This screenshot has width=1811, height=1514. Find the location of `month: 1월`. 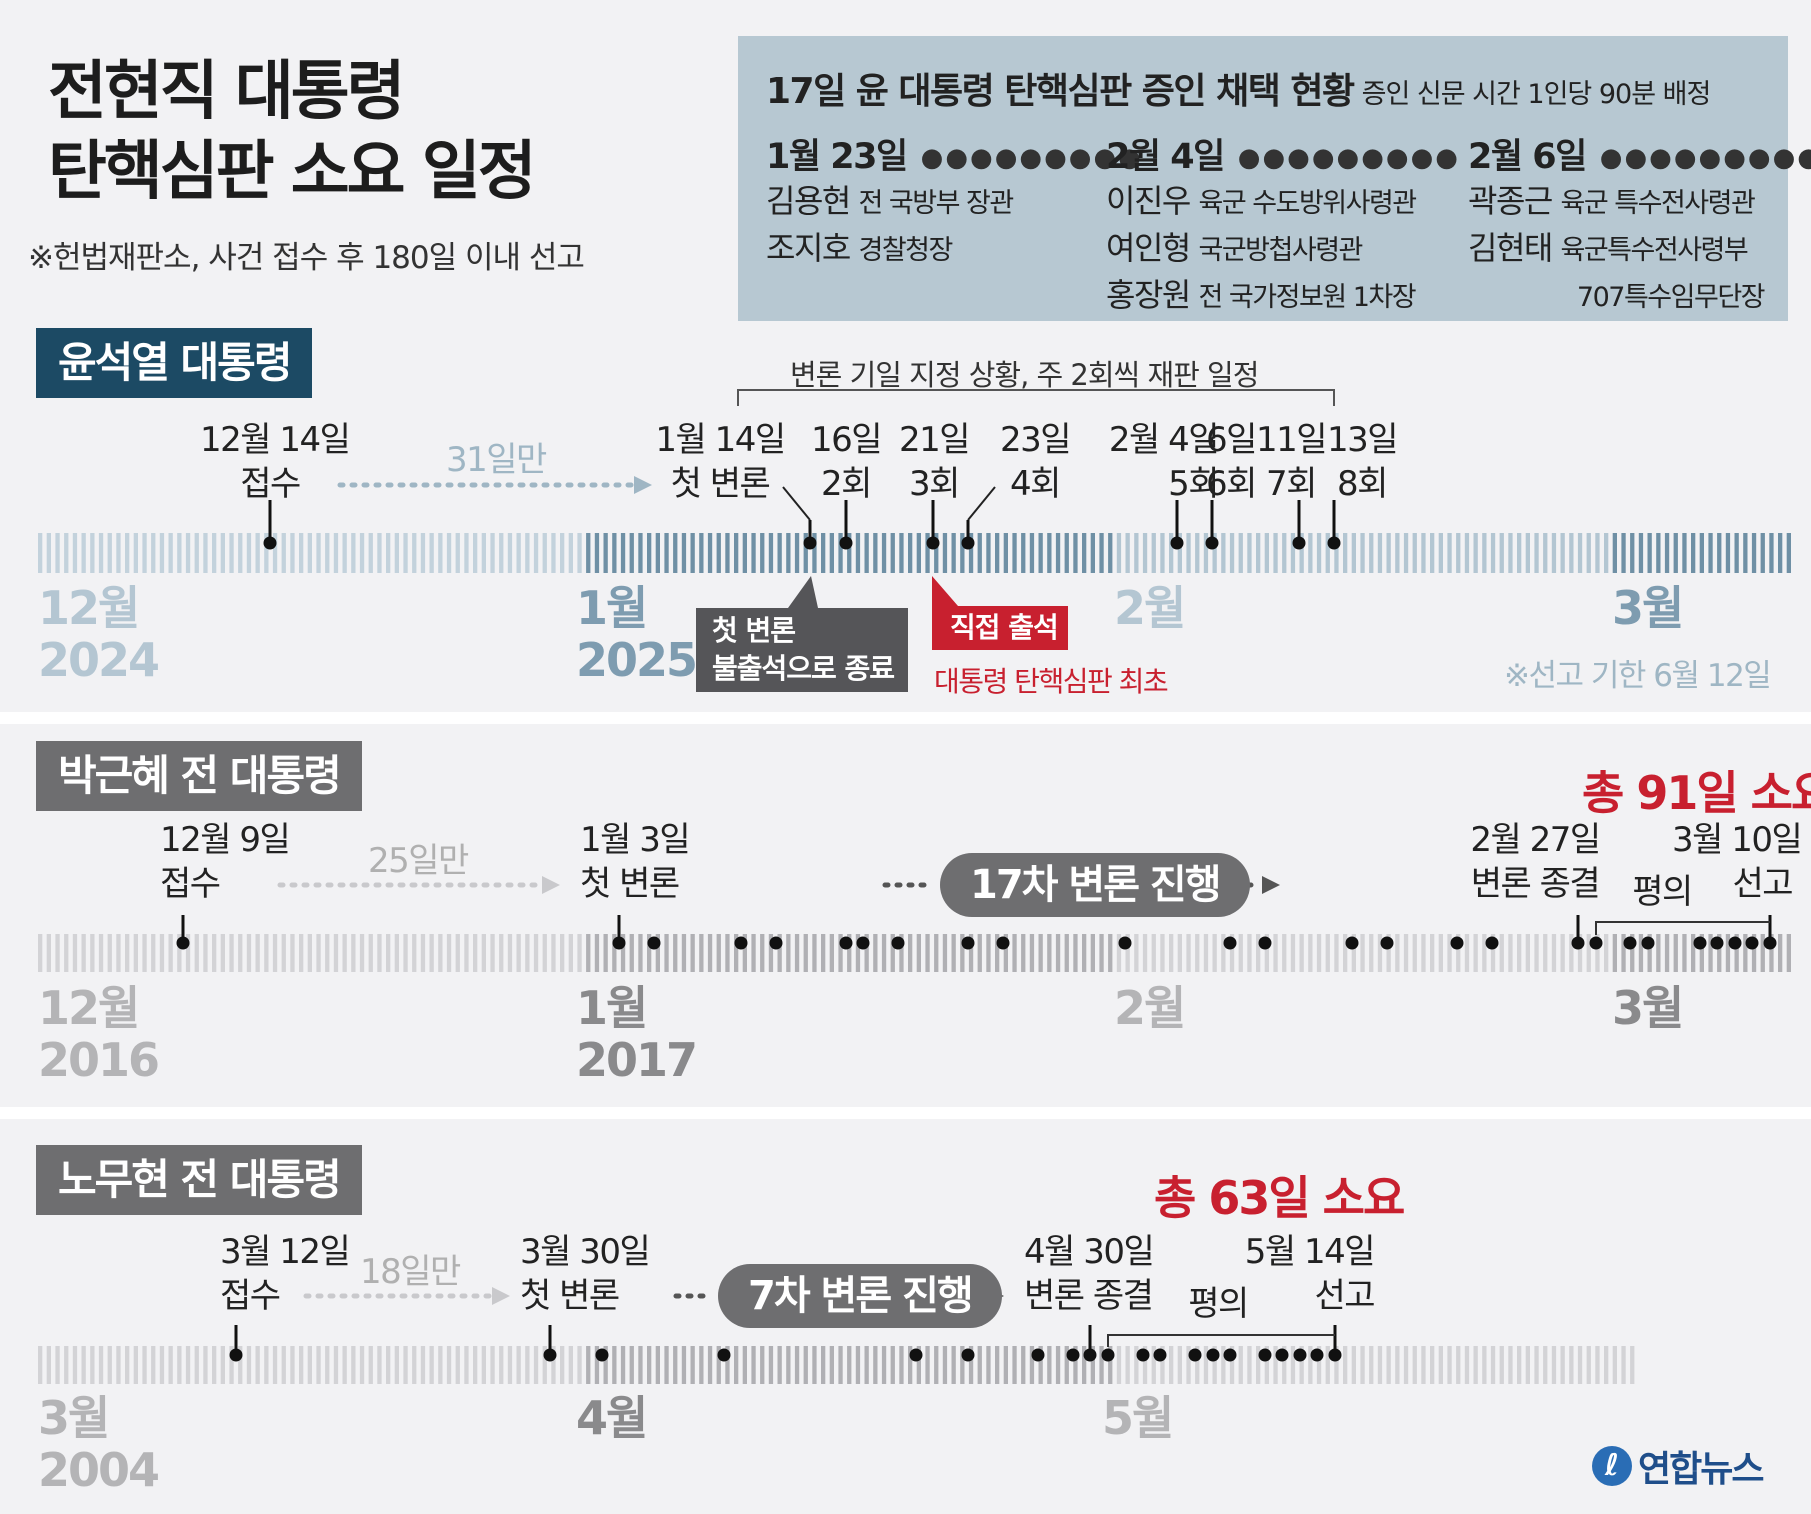

month: 1월 is located at coordinates (612, 1008).